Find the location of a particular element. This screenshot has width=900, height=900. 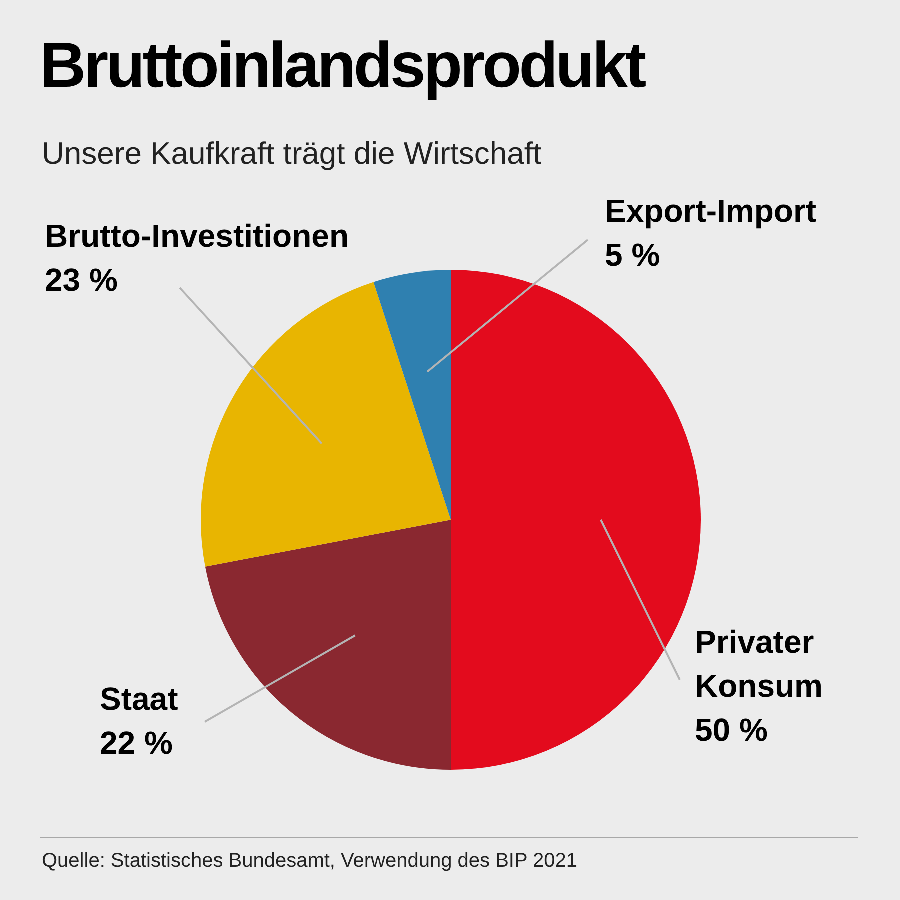

slice-label: Staat is located at coordinates (139, 698).